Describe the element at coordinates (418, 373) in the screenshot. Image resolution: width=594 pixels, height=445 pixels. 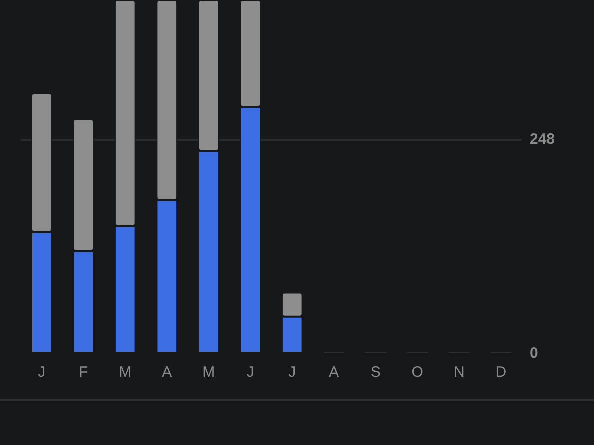
I see `x-tick-label: O` at that location.